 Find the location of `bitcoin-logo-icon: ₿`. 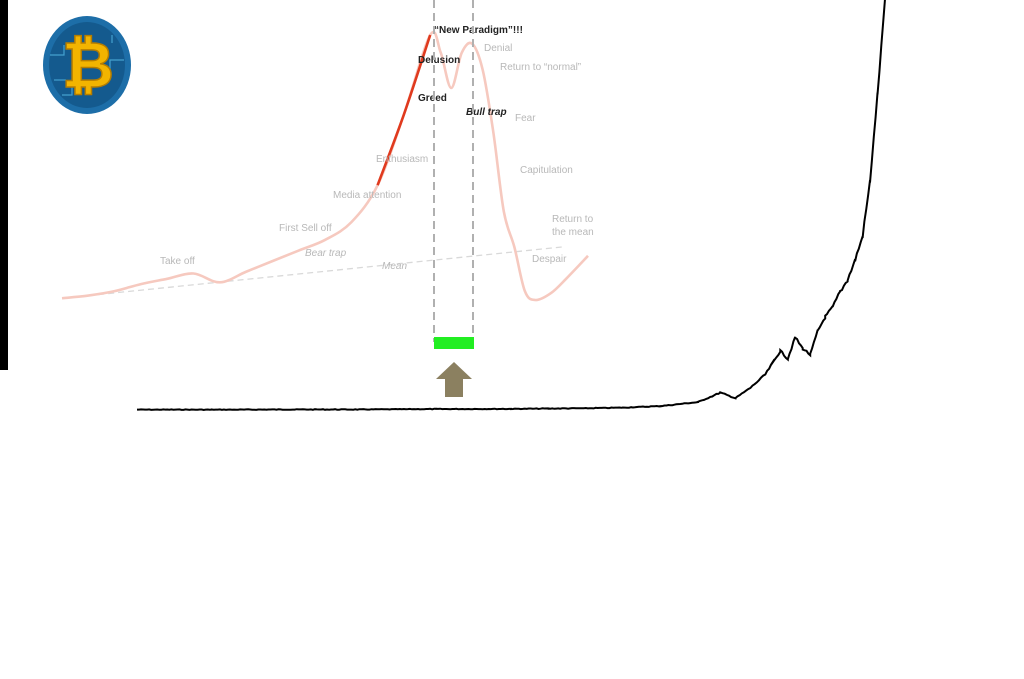

bitcoin-logo-icon: ₿ is located at coordinates (87, 65).